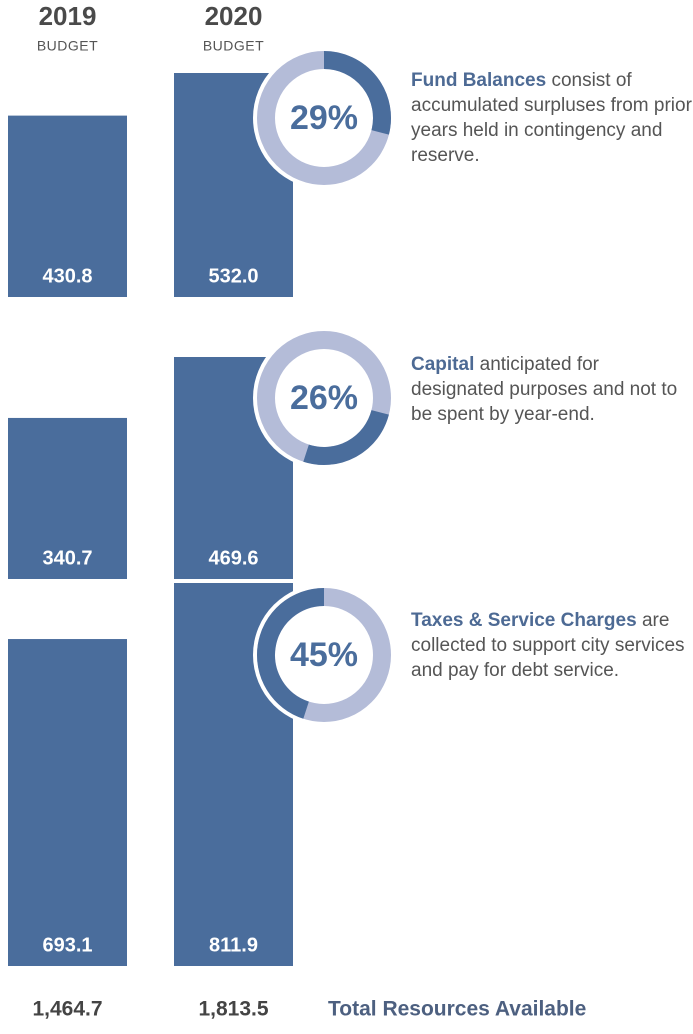  I want to click on bar-value-label: 532.0, so click(233, 276).